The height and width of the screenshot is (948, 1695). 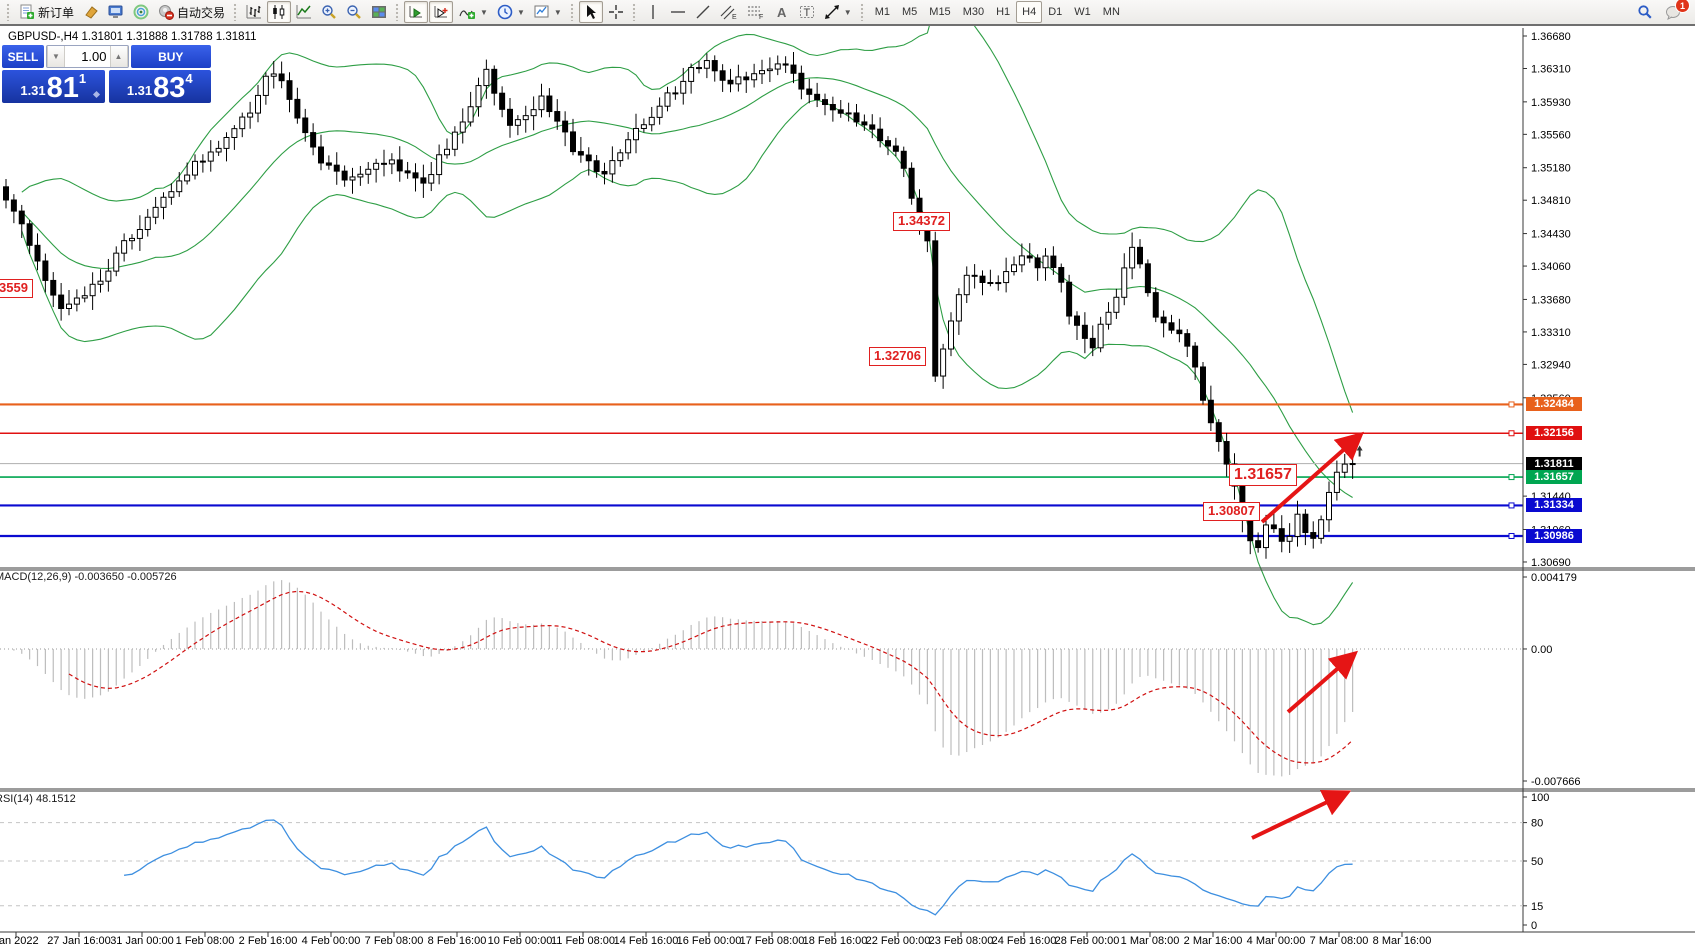 What do you see at coordinates (1150, 941) in the screenshot?
I see `time-axis-label: 1 Mar 08:00` at bounding box center [1150, 941].